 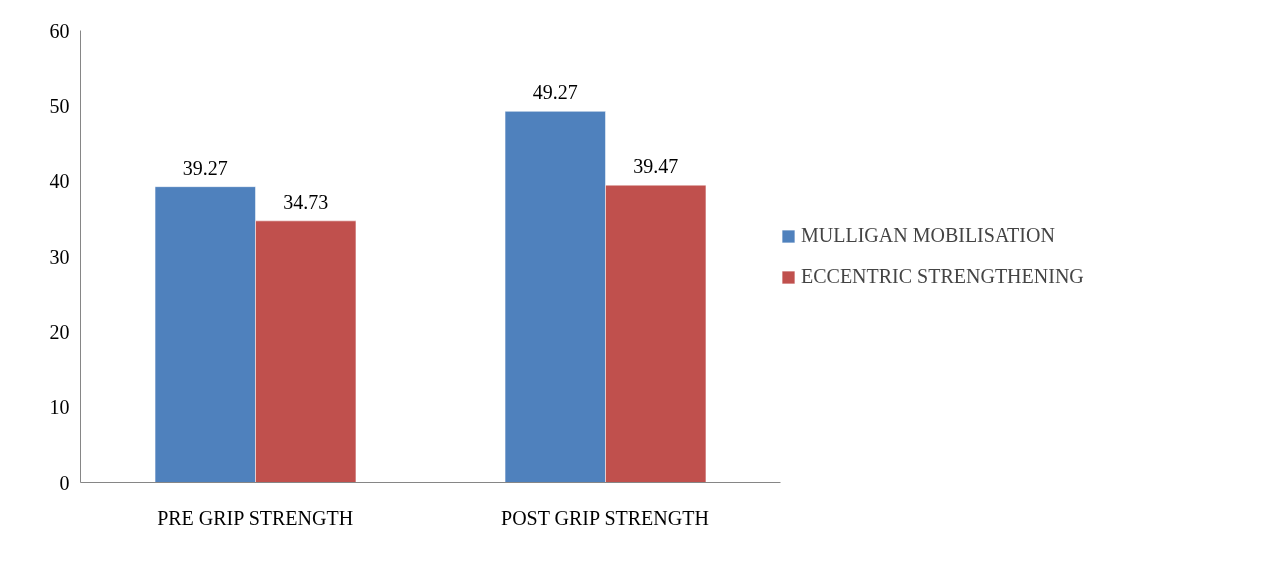 I want to click on data-label: 39.27, so click(x=205, y=167).